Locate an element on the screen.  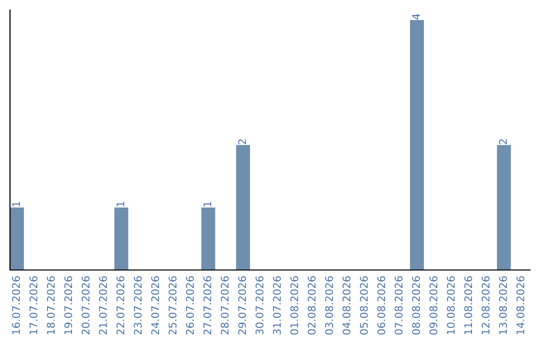
data-label: 4 is located at coordinates (416, 17).